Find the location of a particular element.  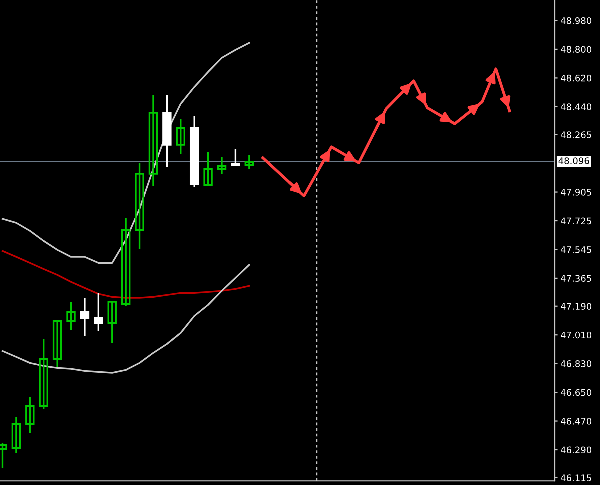

y-tick-label: 47.545 is located at coordinates (576, 250).